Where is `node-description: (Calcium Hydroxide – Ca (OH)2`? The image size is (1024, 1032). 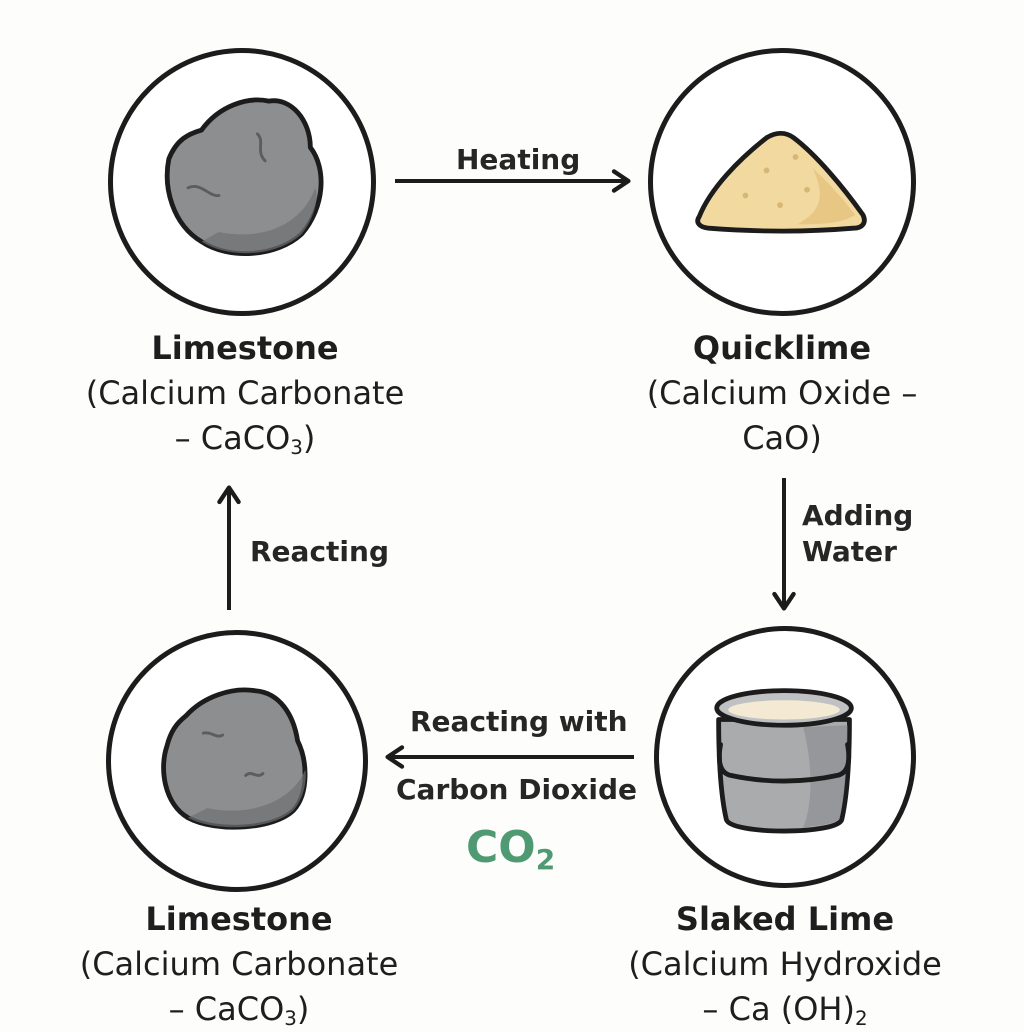 node-description: (Calcium Hydroxide – Ca (OH)2 is located at coordinates (785, 987).